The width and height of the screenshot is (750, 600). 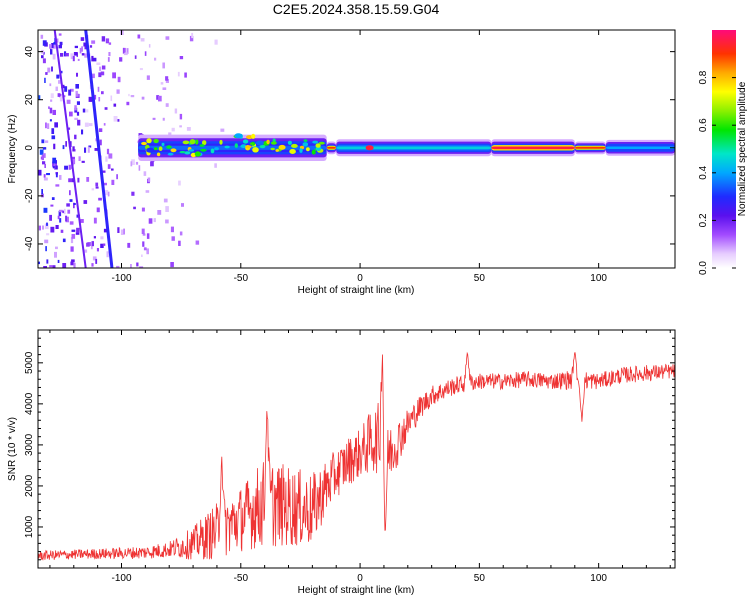 What do you see at coordinates (241, 578) in the screenshot?
I see `x-tick-label: -50` at bounding box center [241, 578].